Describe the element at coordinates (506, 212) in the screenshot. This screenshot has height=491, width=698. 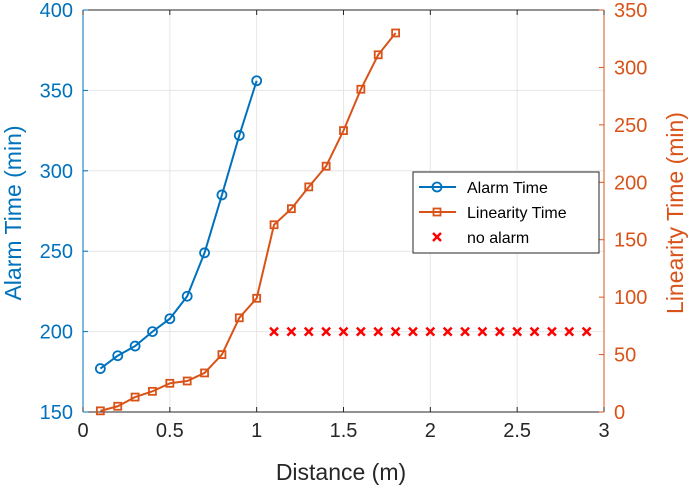
I see `legend: Alarm Time Linearity Time no alarm` at that location.